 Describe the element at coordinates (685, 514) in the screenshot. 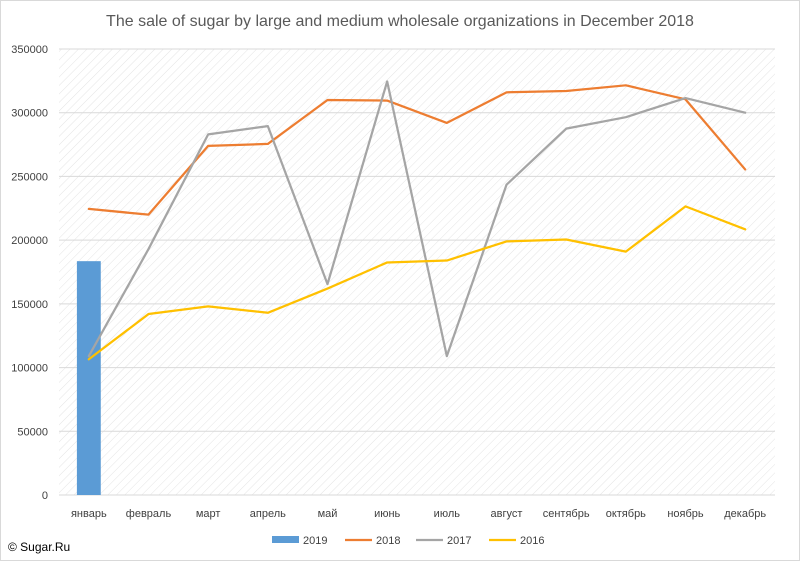

I see `x-tick-label: ноябрь` at that location.